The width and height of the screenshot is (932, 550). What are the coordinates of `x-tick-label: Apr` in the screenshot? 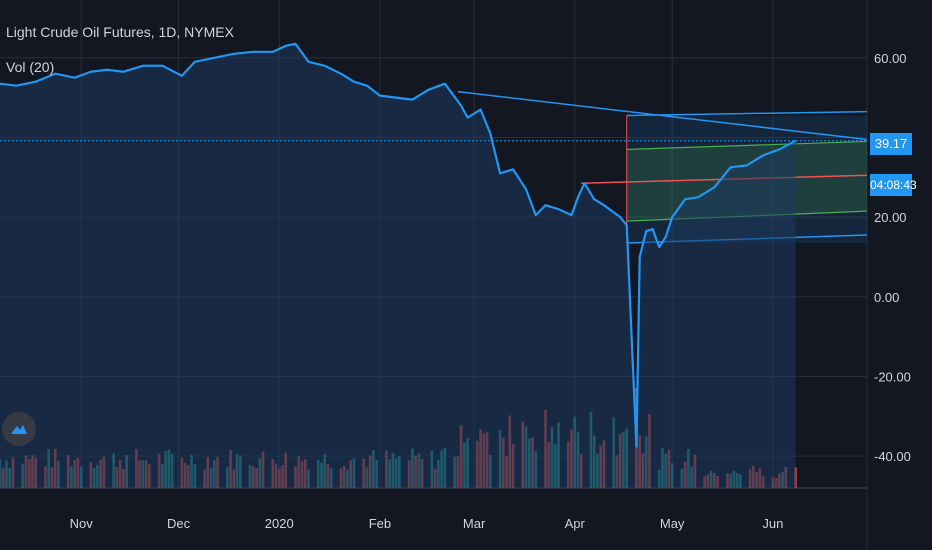 It's located at (575, 523).